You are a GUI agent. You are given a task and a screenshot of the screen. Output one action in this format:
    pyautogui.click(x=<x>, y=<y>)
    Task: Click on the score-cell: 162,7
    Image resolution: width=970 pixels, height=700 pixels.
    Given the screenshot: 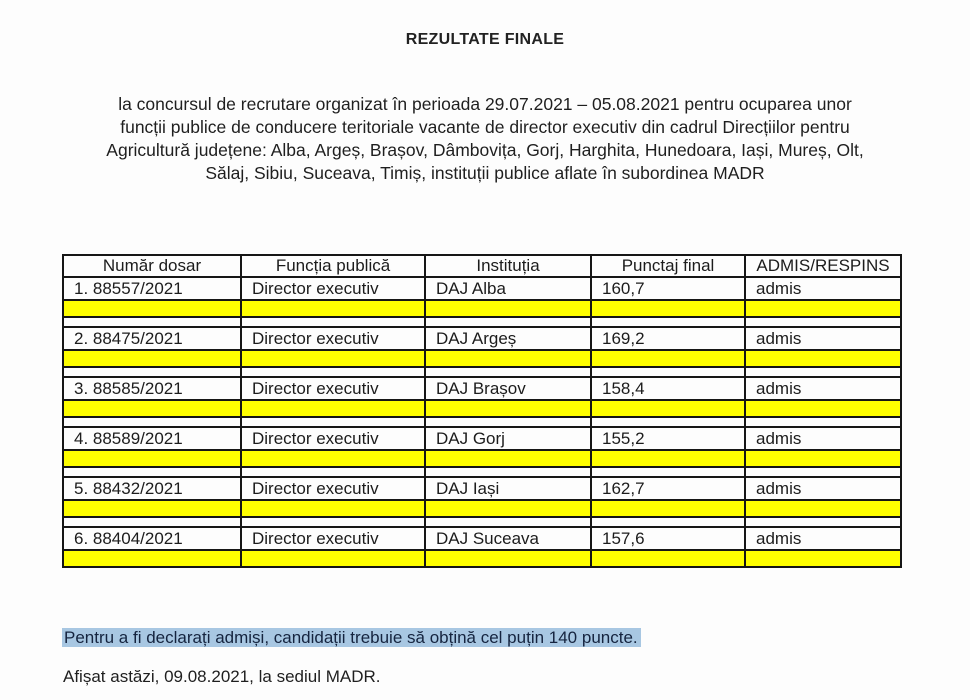 What is the action you would take?
    pyautogui.click(x=668, y=488)
    